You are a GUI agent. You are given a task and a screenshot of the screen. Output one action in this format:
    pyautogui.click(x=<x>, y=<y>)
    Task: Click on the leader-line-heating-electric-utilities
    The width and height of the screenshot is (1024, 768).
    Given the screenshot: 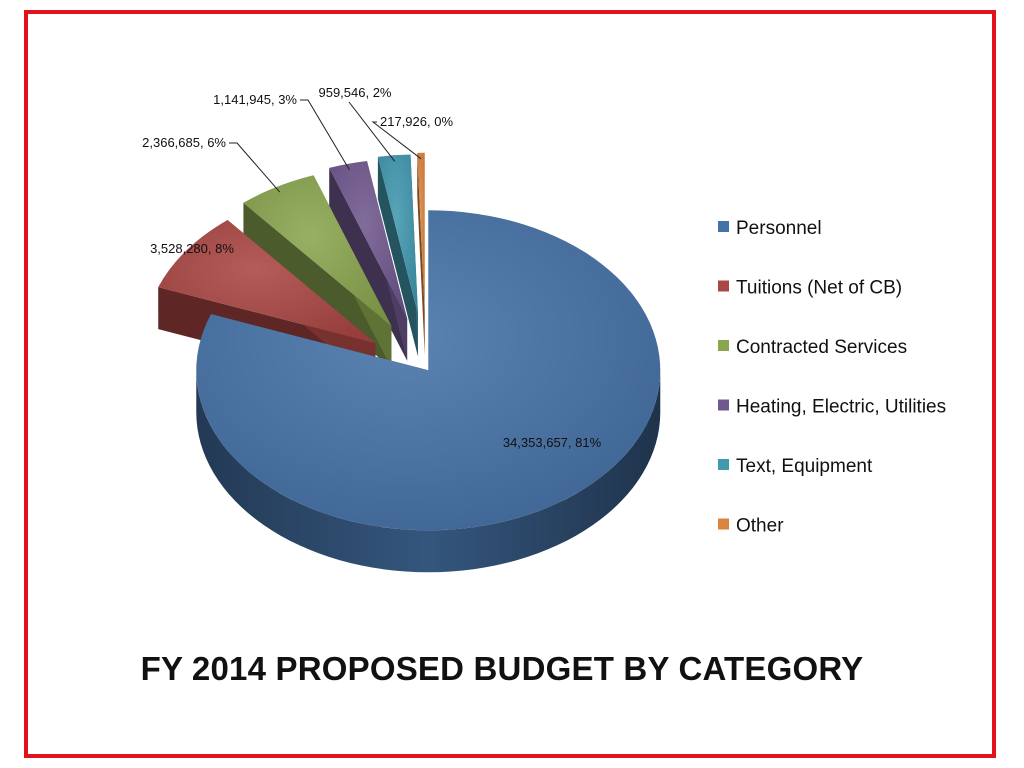 What is the action you would take?
    pyautogui.click(x=325, y=134)
    